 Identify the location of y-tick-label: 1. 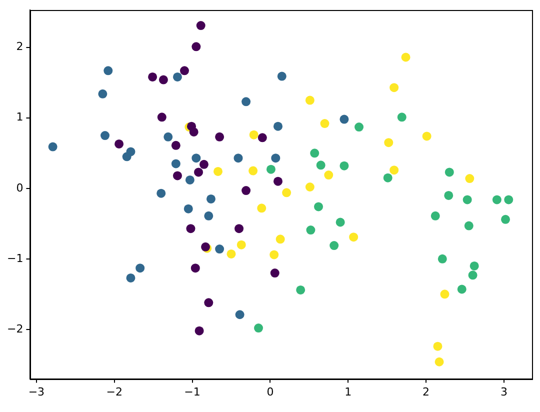
(20, 117).